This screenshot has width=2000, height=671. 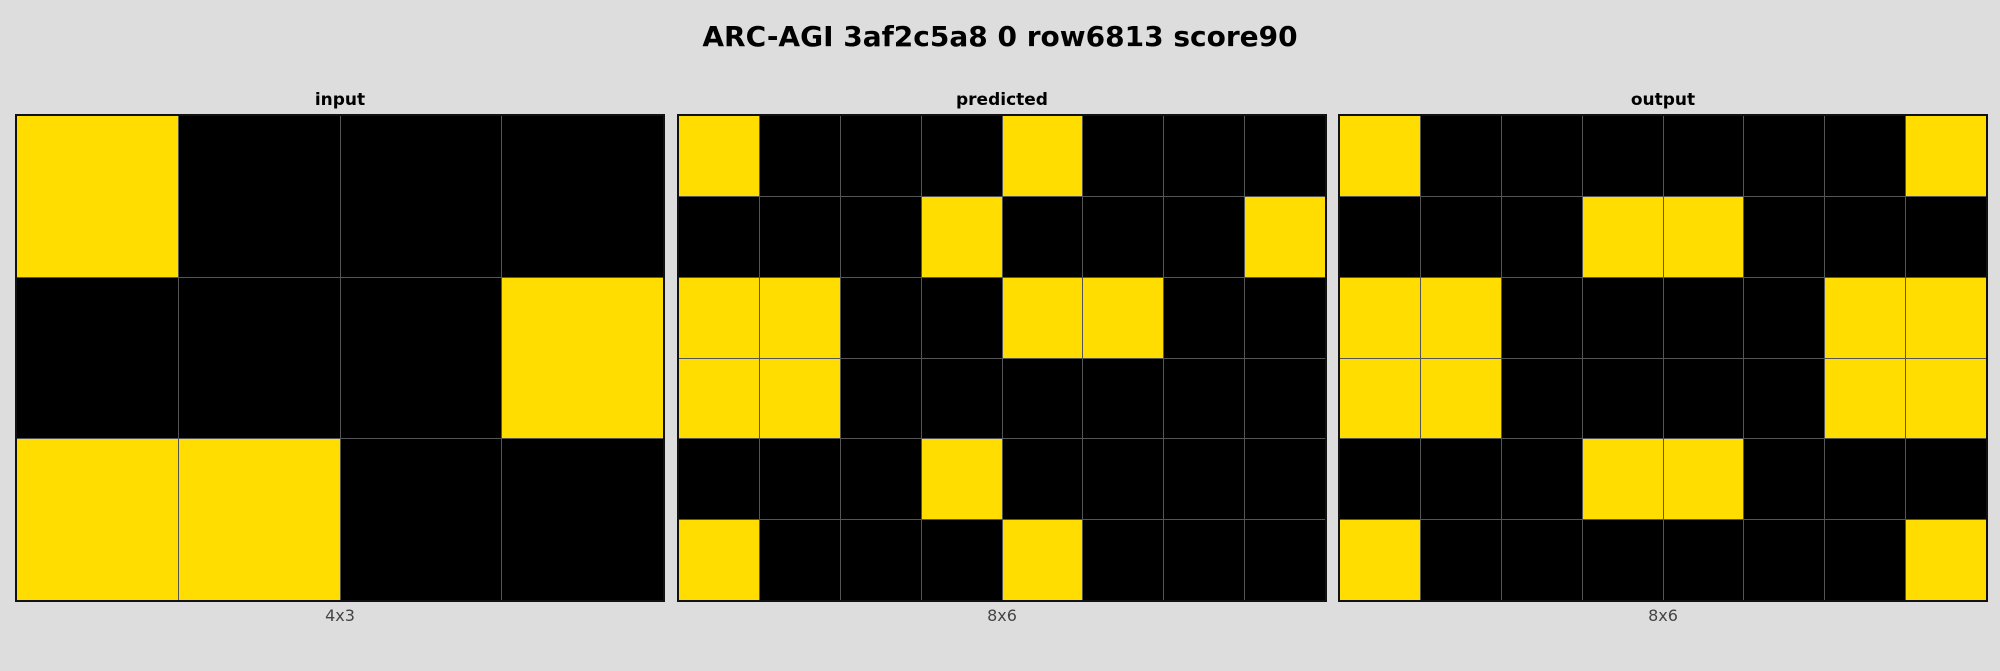 What do you see at coordinates (1002, 100) in the screenshot?
I see `panel-title-predicted: predicted` at bounding box center [1002, 100].